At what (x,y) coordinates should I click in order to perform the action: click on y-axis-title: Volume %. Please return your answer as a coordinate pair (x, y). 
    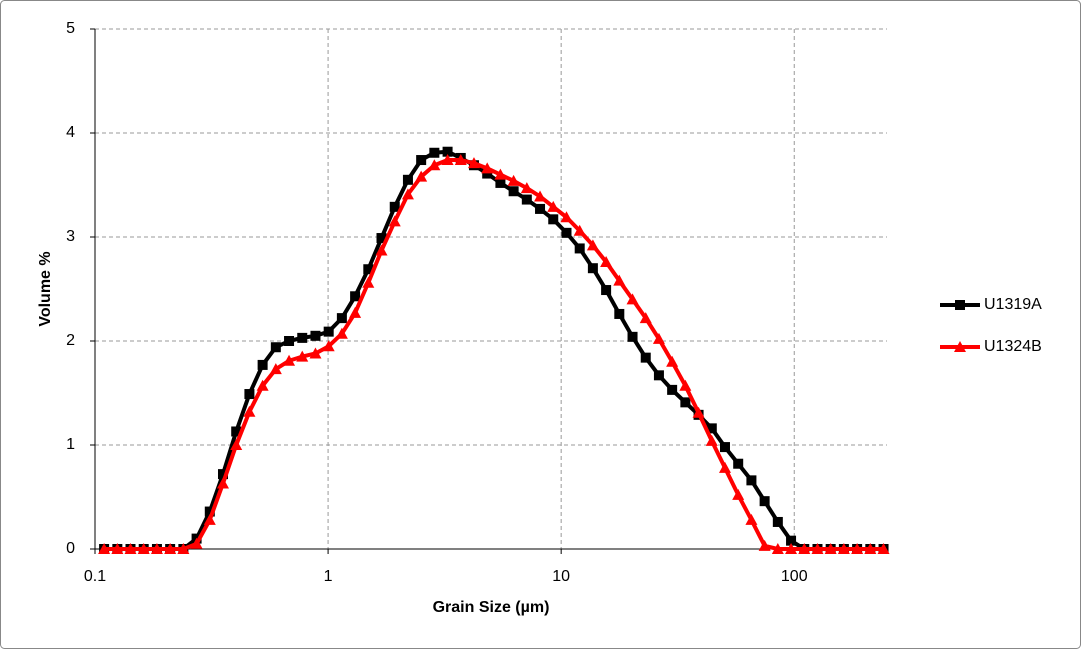
    Looking at the image, I should click on (45, 288).